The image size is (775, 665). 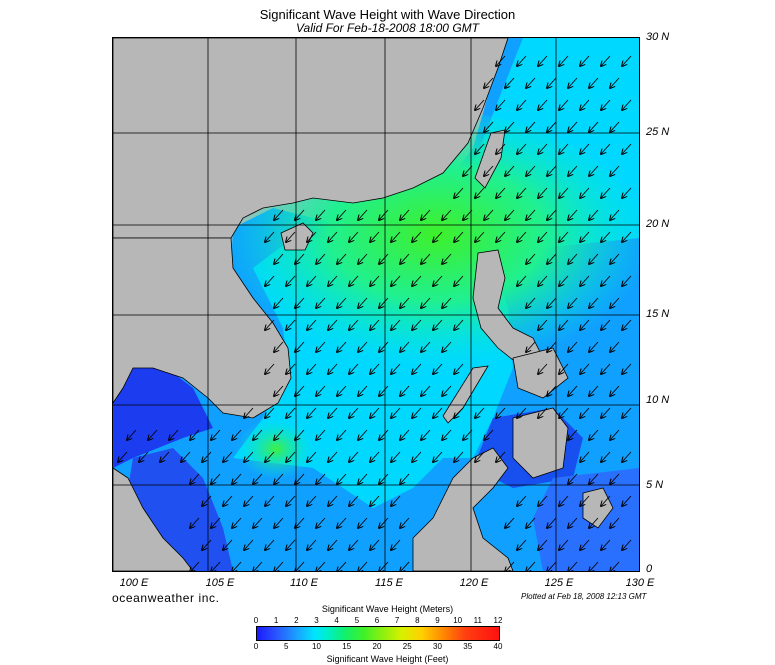 What do you see at coordinates (655, 485) in the screenshot?
I see `lat-label-5n: 5 N` at bounding box center [655, 485].